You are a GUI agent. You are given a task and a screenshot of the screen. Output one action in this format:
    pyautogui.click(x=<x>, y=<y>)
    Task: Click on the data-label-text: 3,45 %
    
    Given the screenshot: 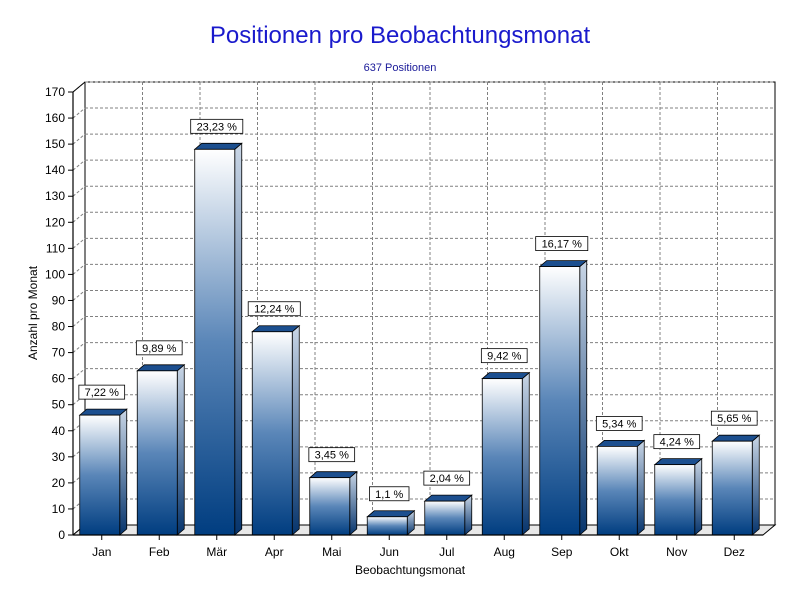 What is the action you would take?
    pyautogui.click(x=332, y=456)
    